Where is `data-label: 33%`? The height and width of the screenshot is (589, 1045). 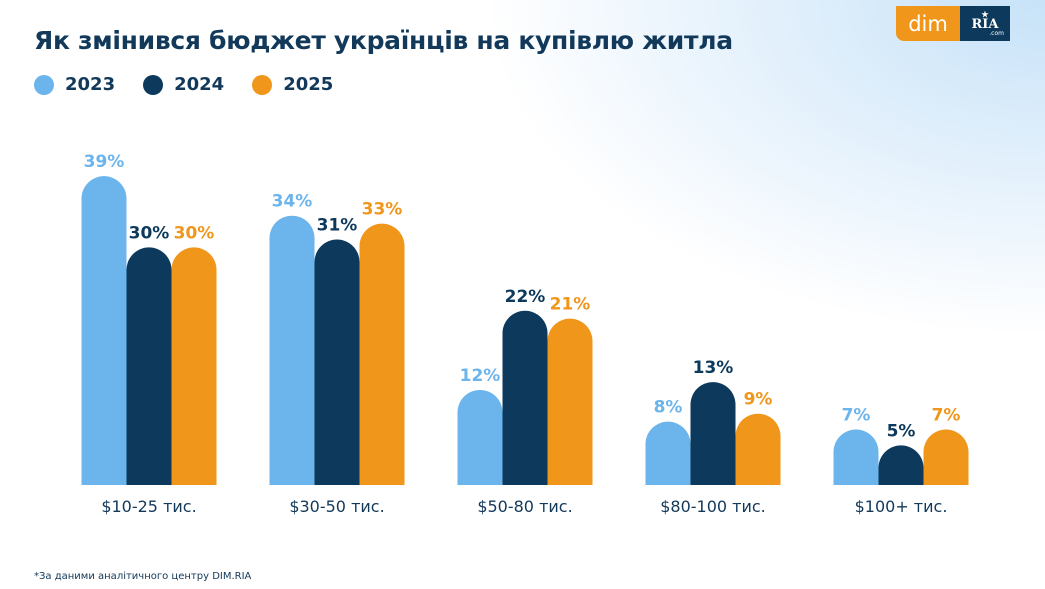 data-label: 33% is located at coordinates (382, 210).